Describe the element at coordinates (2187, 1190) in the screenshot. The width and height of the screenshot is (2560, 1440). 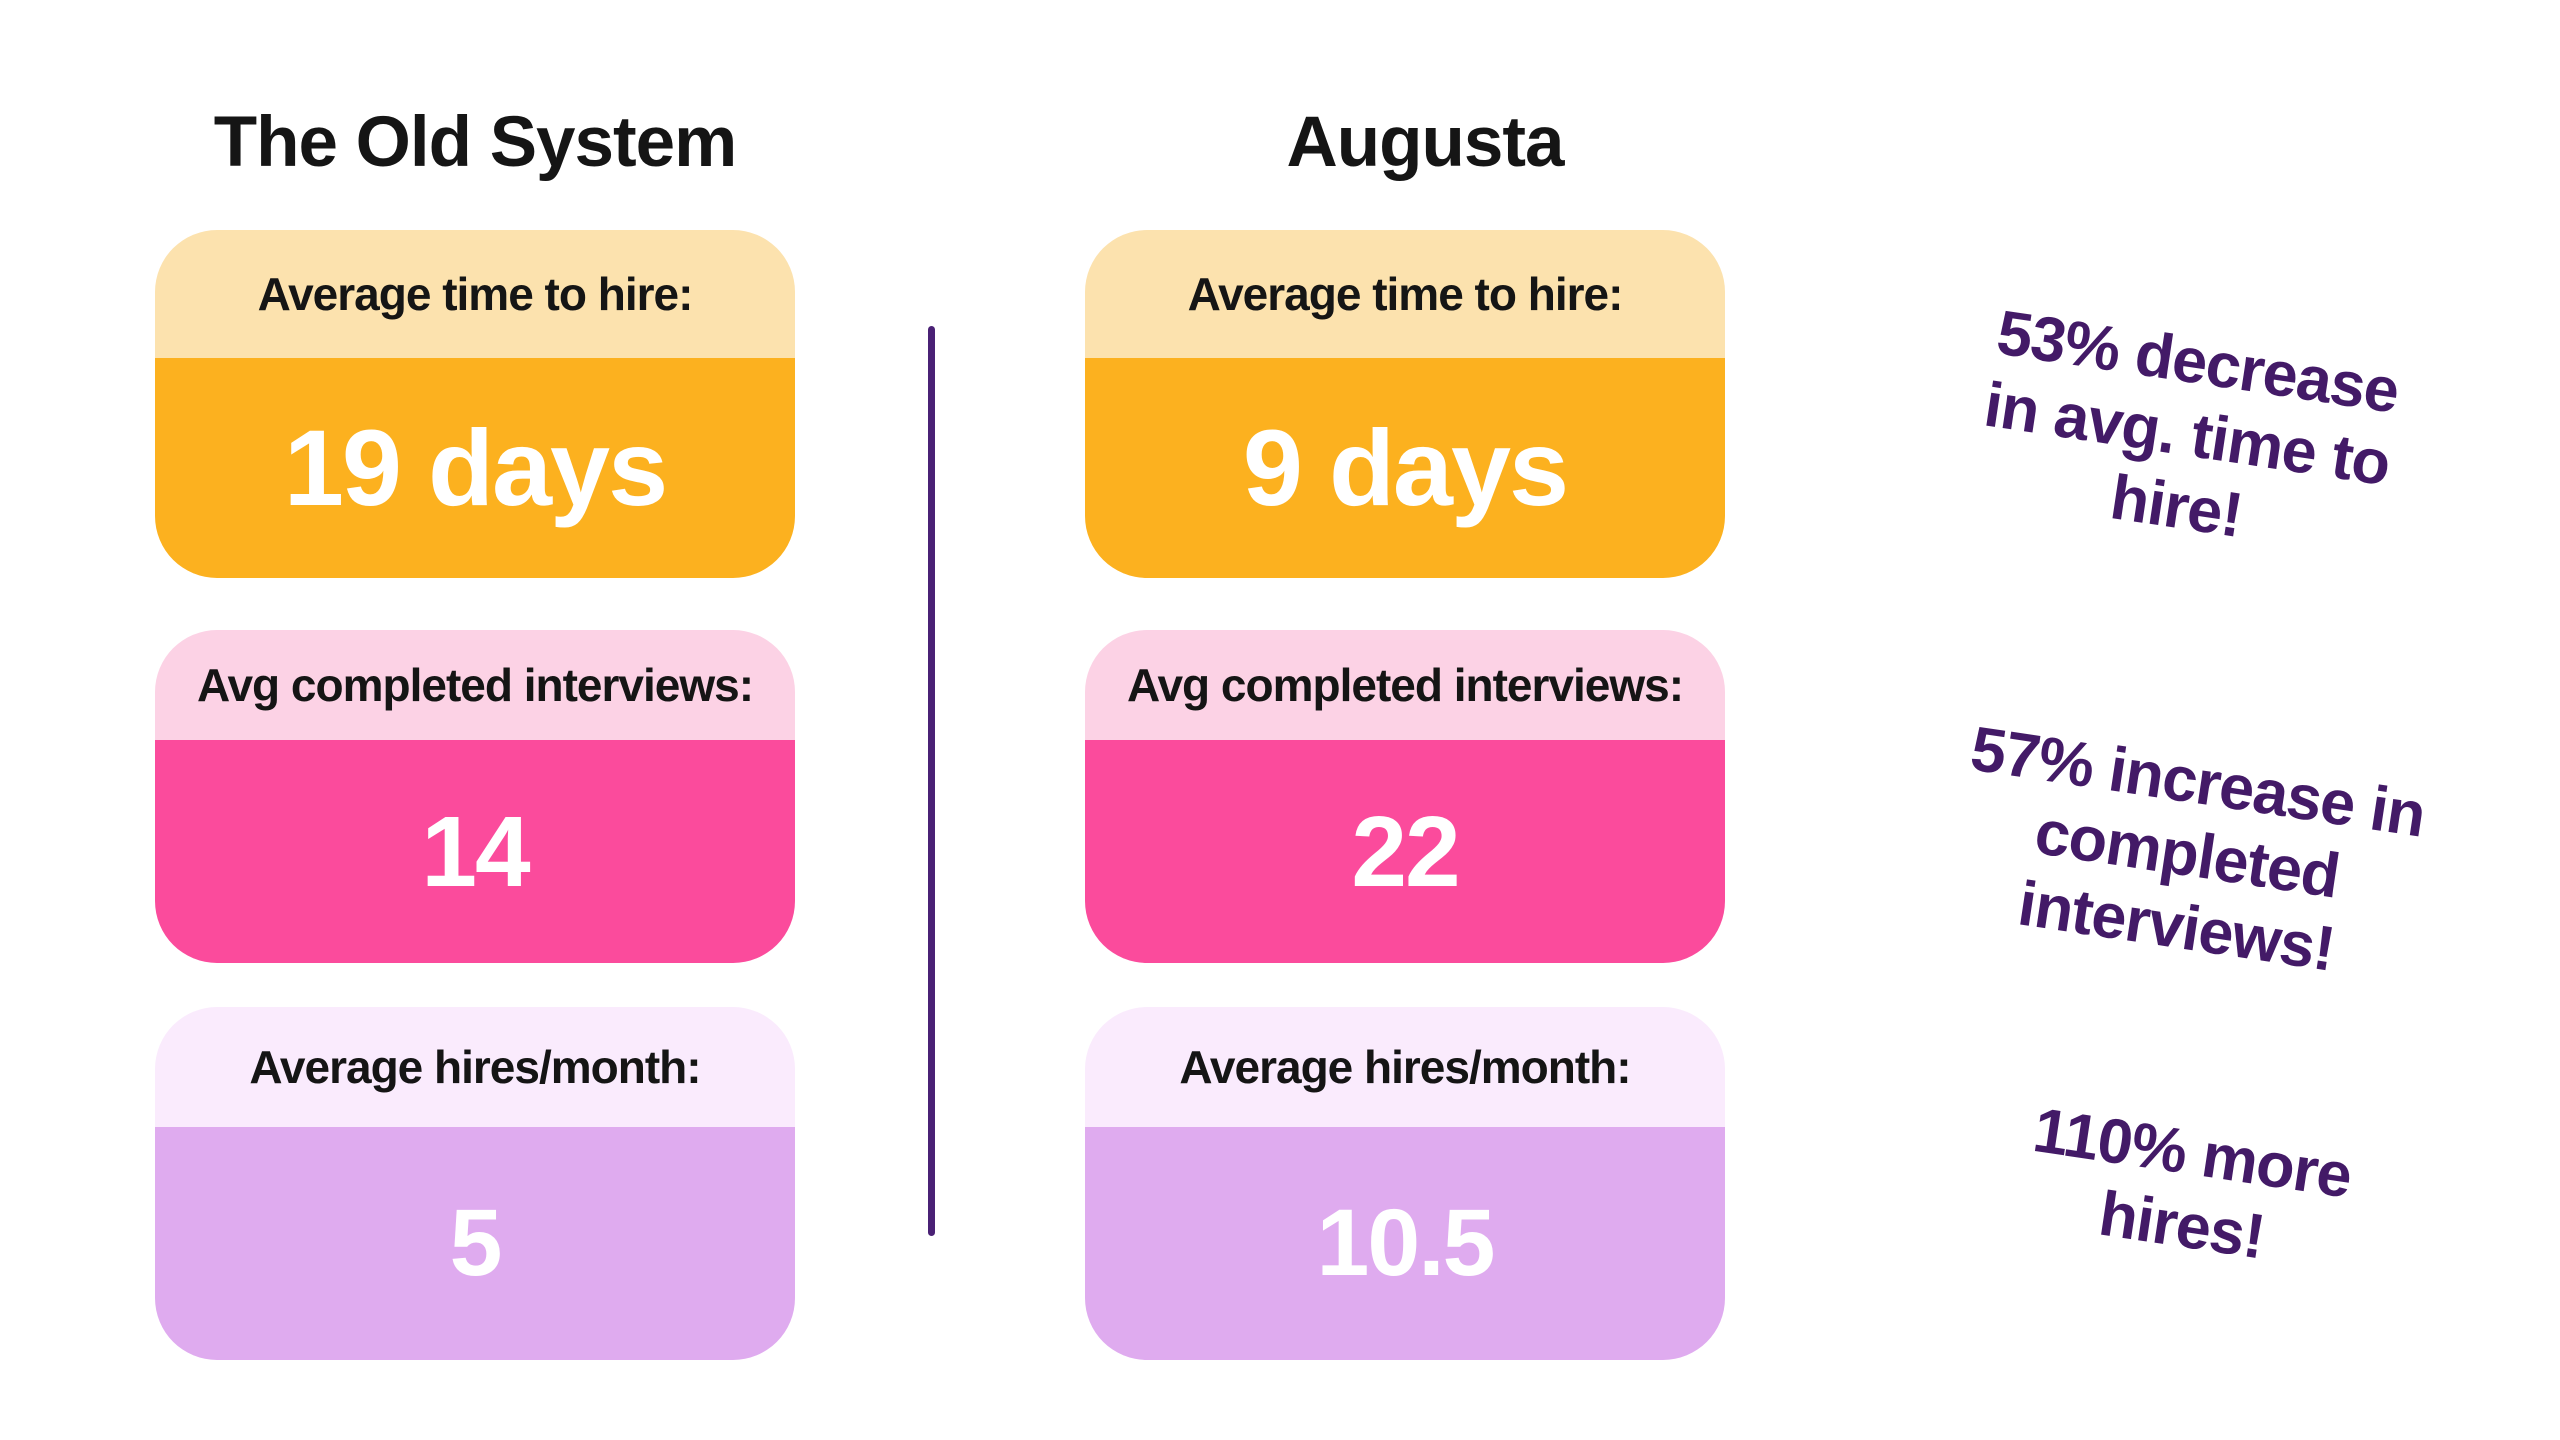
I see `annotation-more-hires: 110% more hires!` at that location.